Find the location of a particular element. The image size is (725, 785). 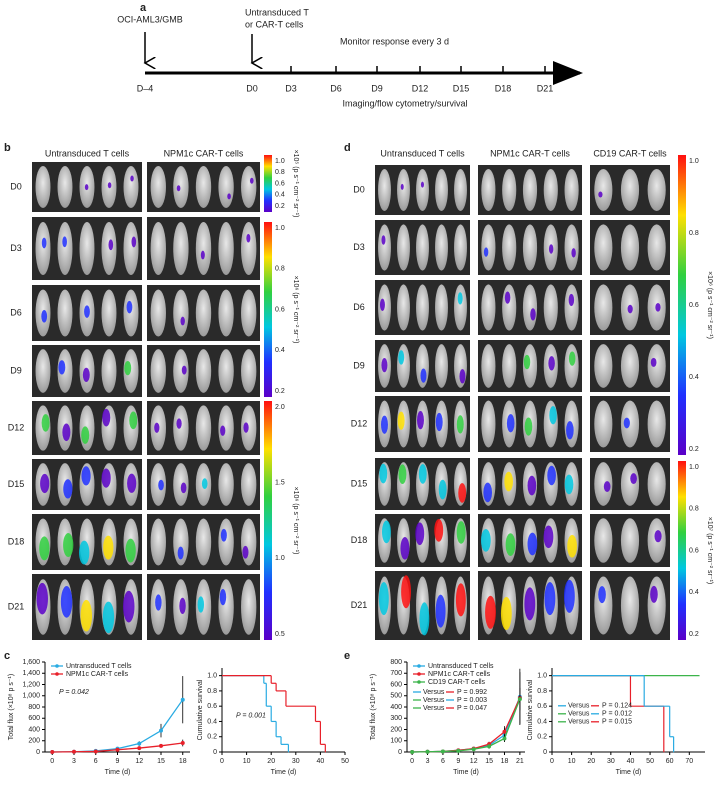

x-tick-label: 10 is located at coordinates (247, 761).